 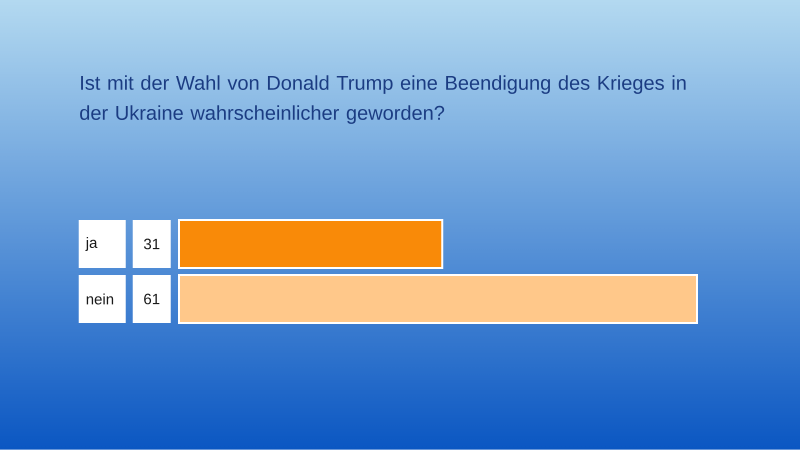 What do you see at coordinates (383, 99) in the screenshot?
I see `chart-title: Ist mit der Wahl von Donald Trump eine Beendigung des Krieges in der Ukraine wahrscheinlicher geworden?` at bounding box center [383, 99].